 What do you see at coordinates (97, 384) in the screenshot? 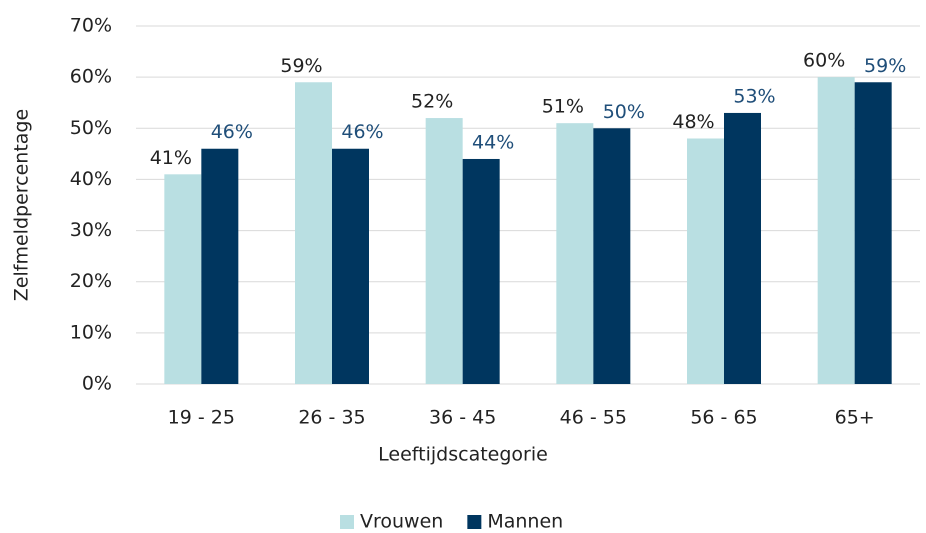
I see `y-tick-label: 0%` at bounding box center [97, 384].